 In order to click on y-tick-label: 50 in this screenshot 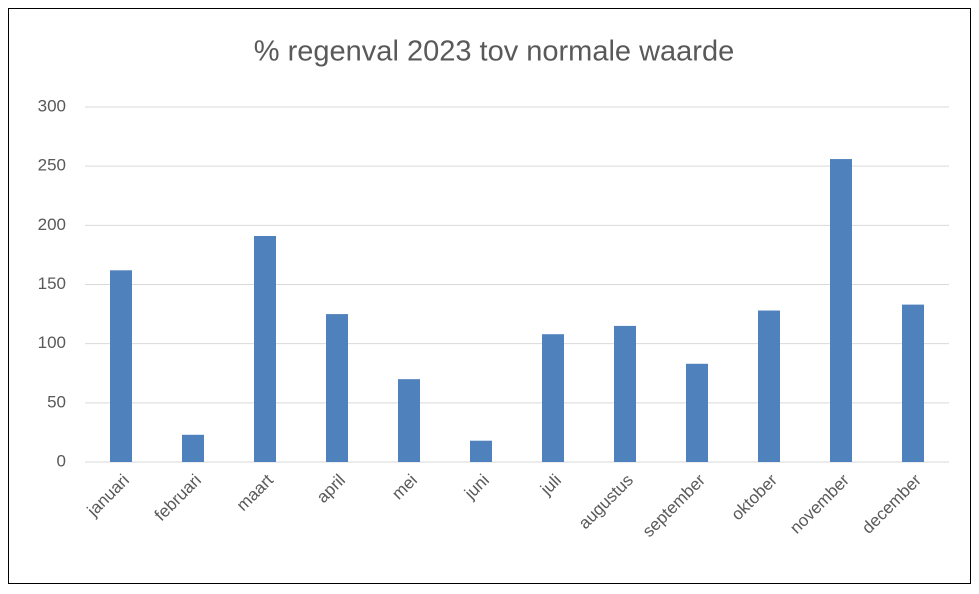, I will do `click(56, 401)`.